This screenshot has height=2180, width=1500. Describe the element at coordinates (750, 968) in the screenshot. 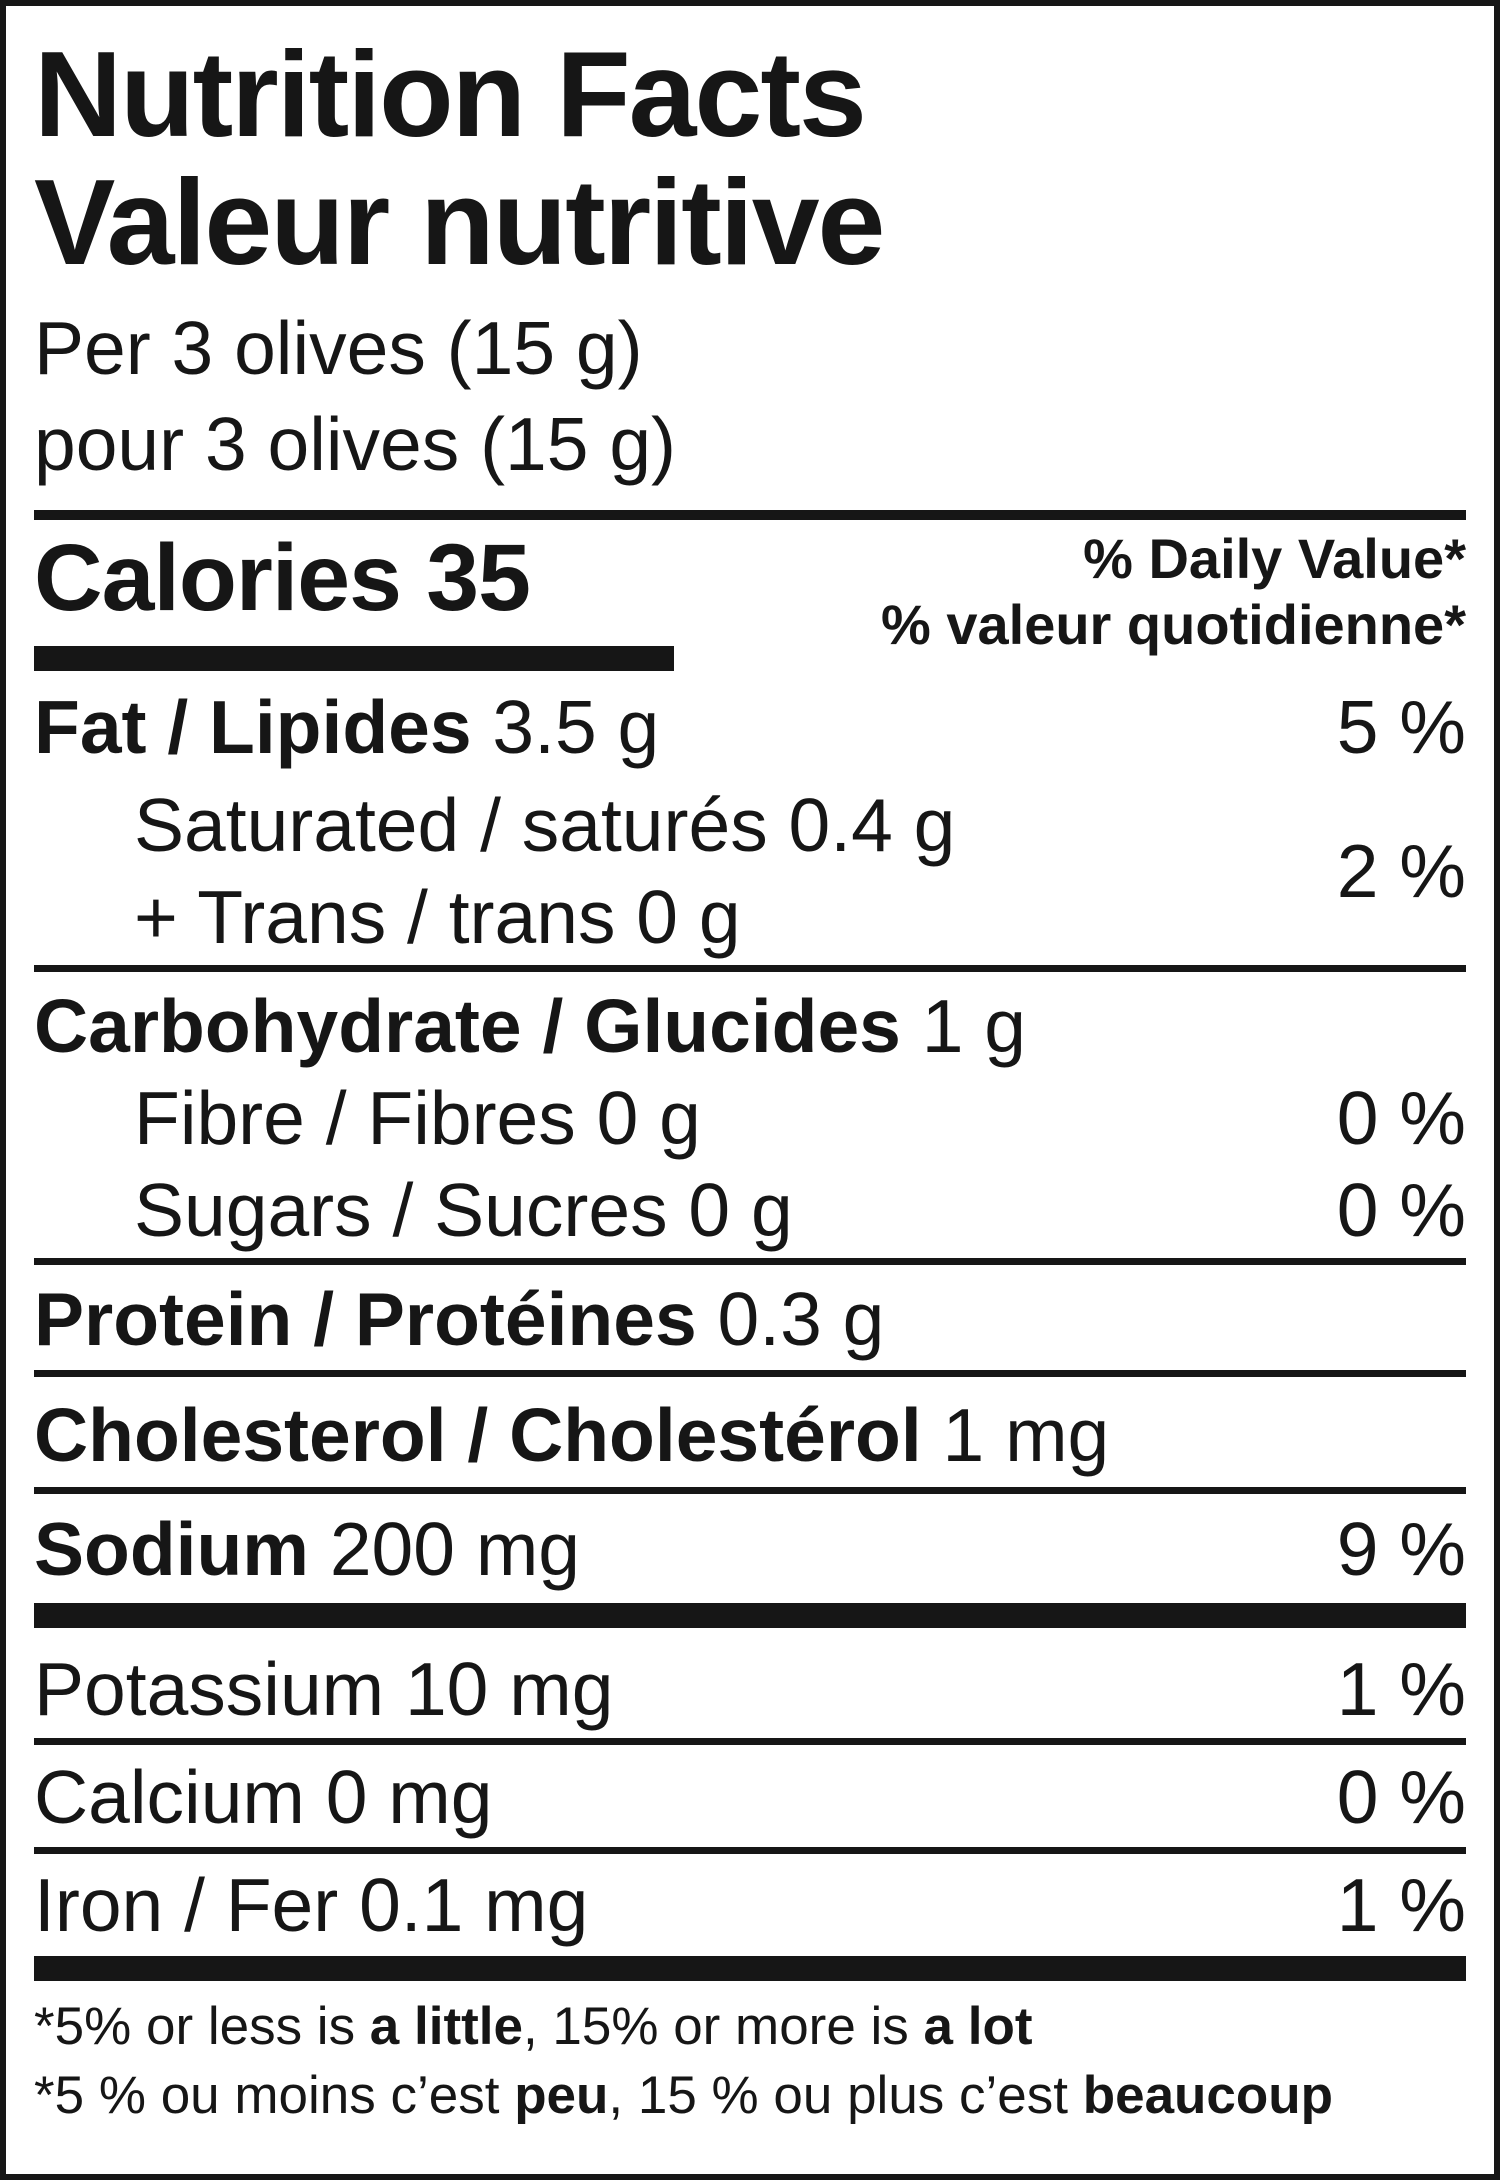

I see `divider-fat-carb` at that location.